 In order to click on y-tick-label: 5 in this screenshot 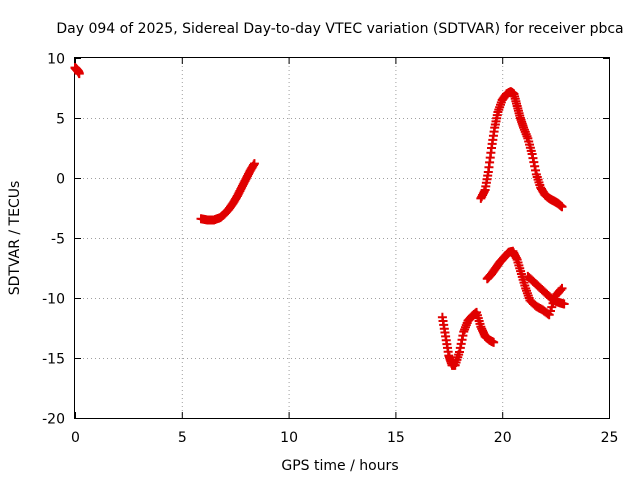, I will do `click(60, 120)`.